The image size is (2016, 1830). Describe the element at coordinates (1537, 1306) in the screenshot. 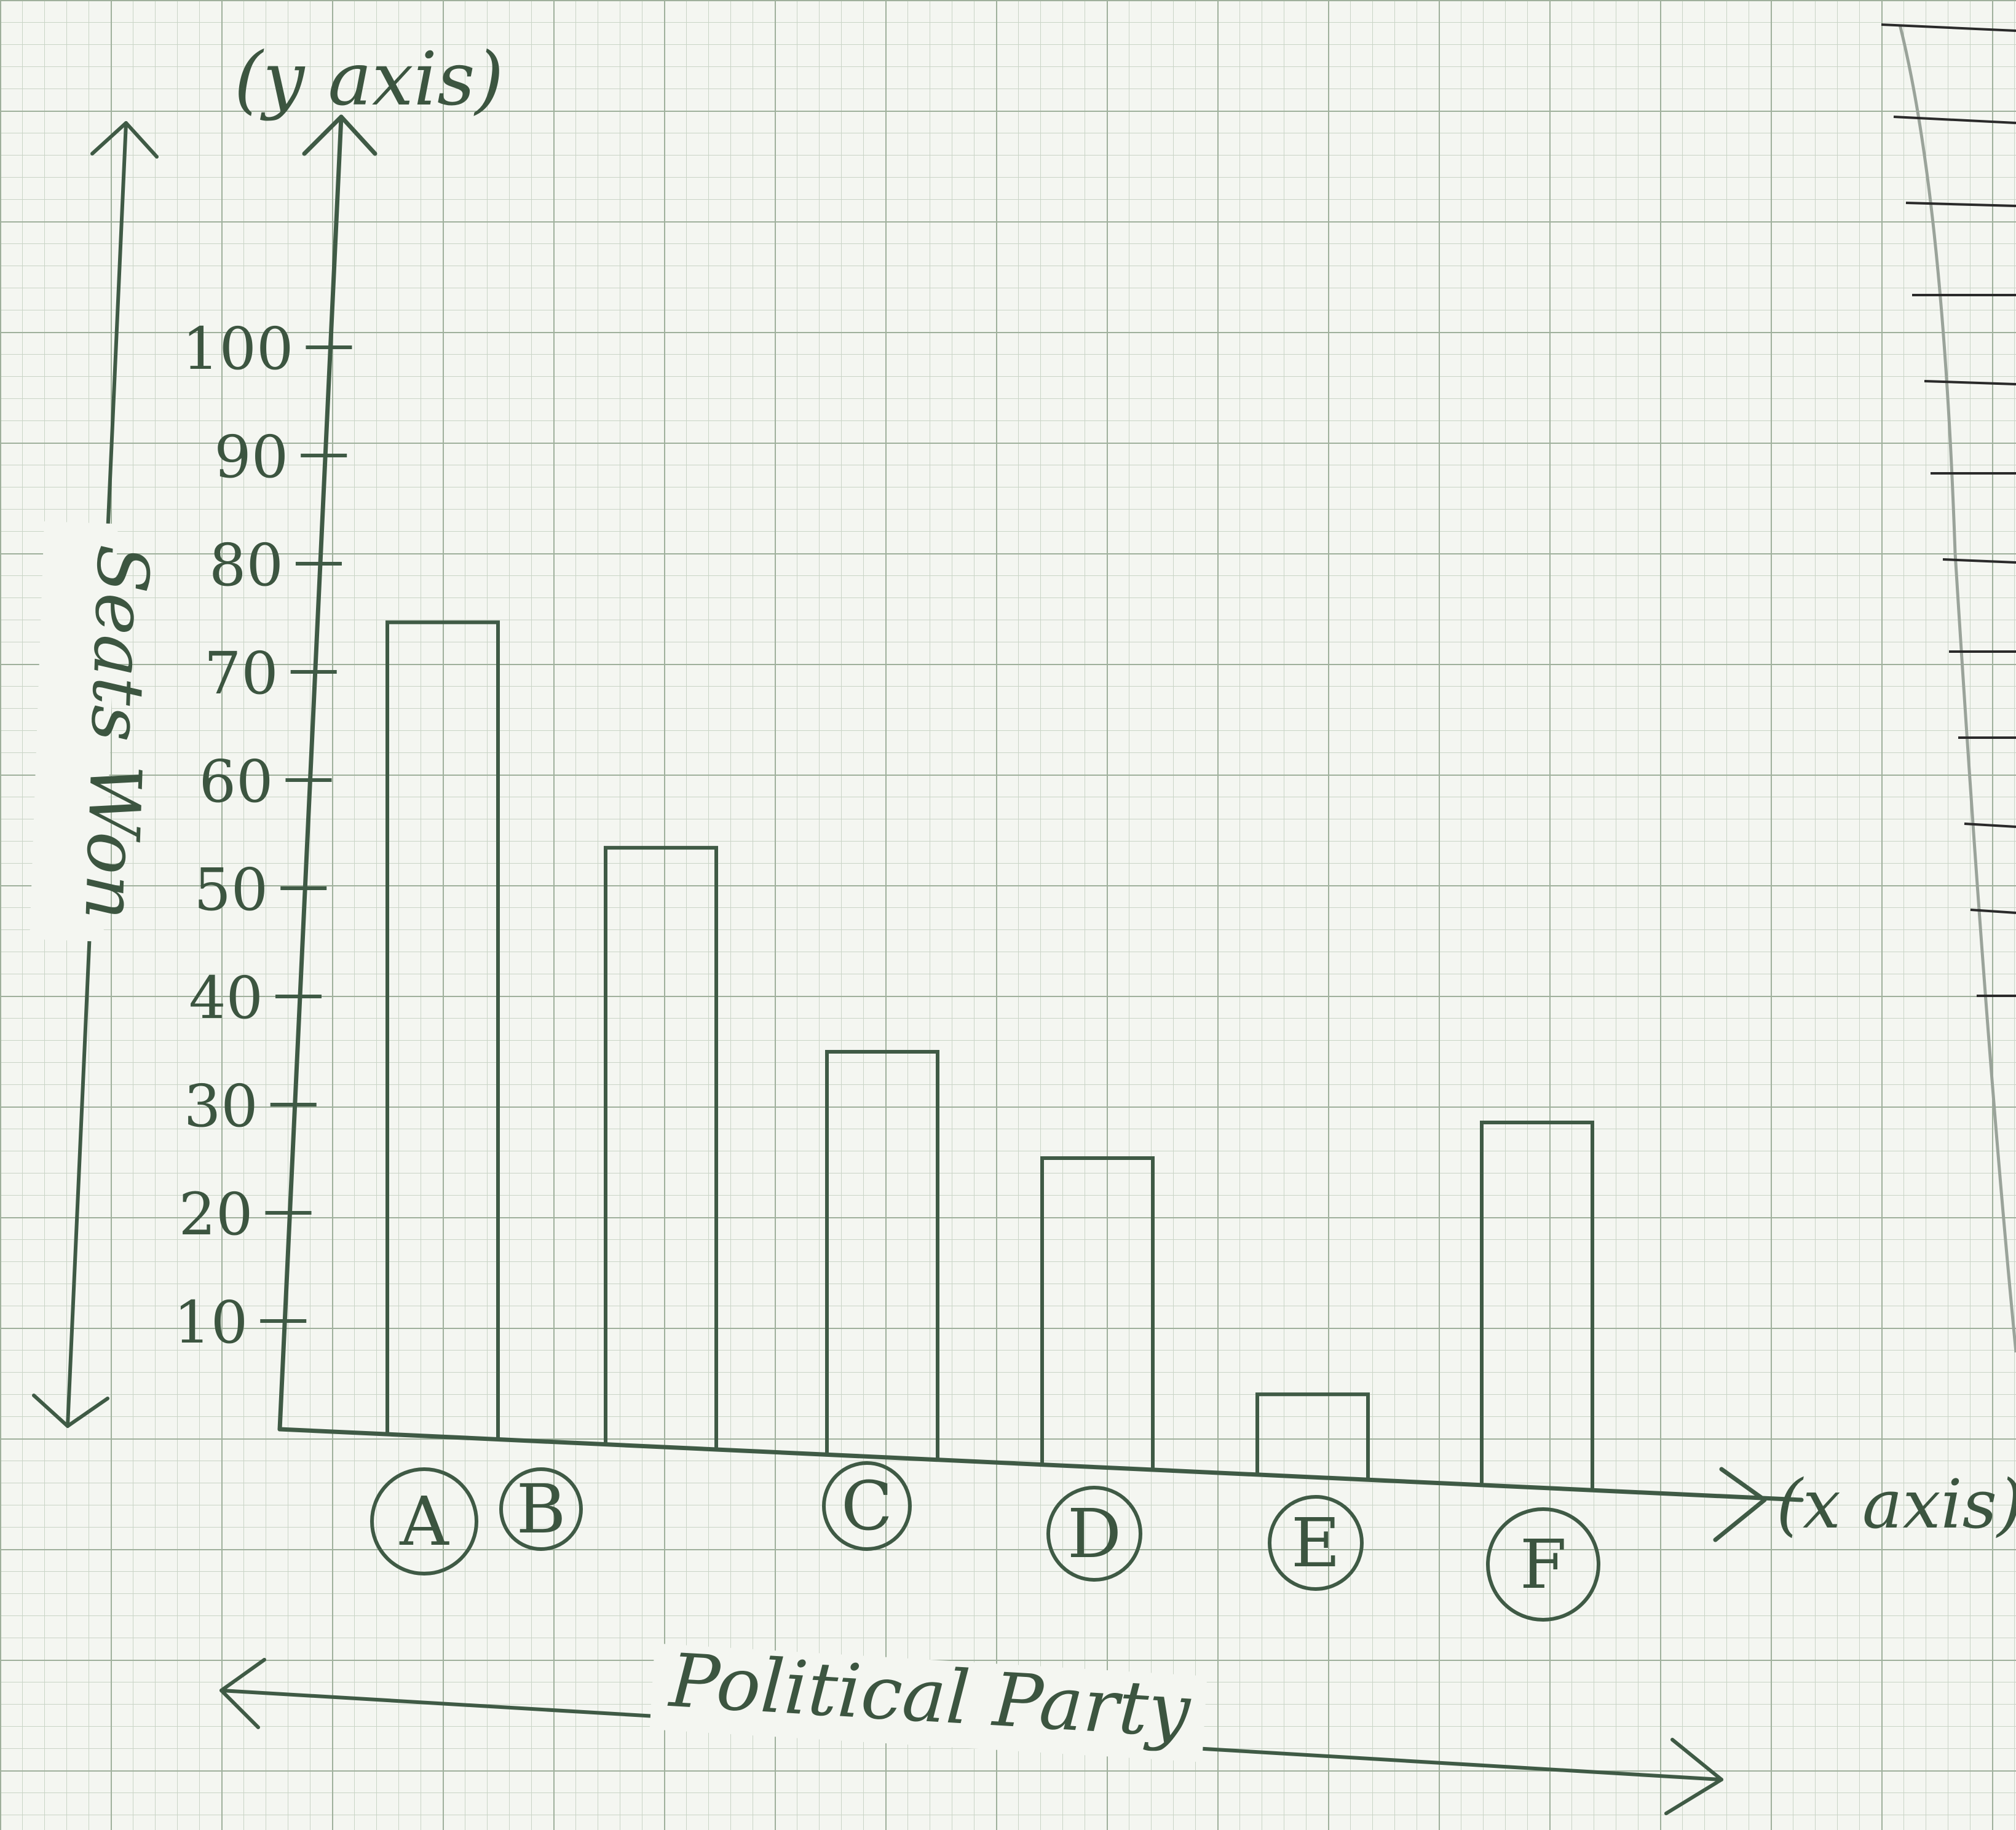

I see `bar-f` at that location.